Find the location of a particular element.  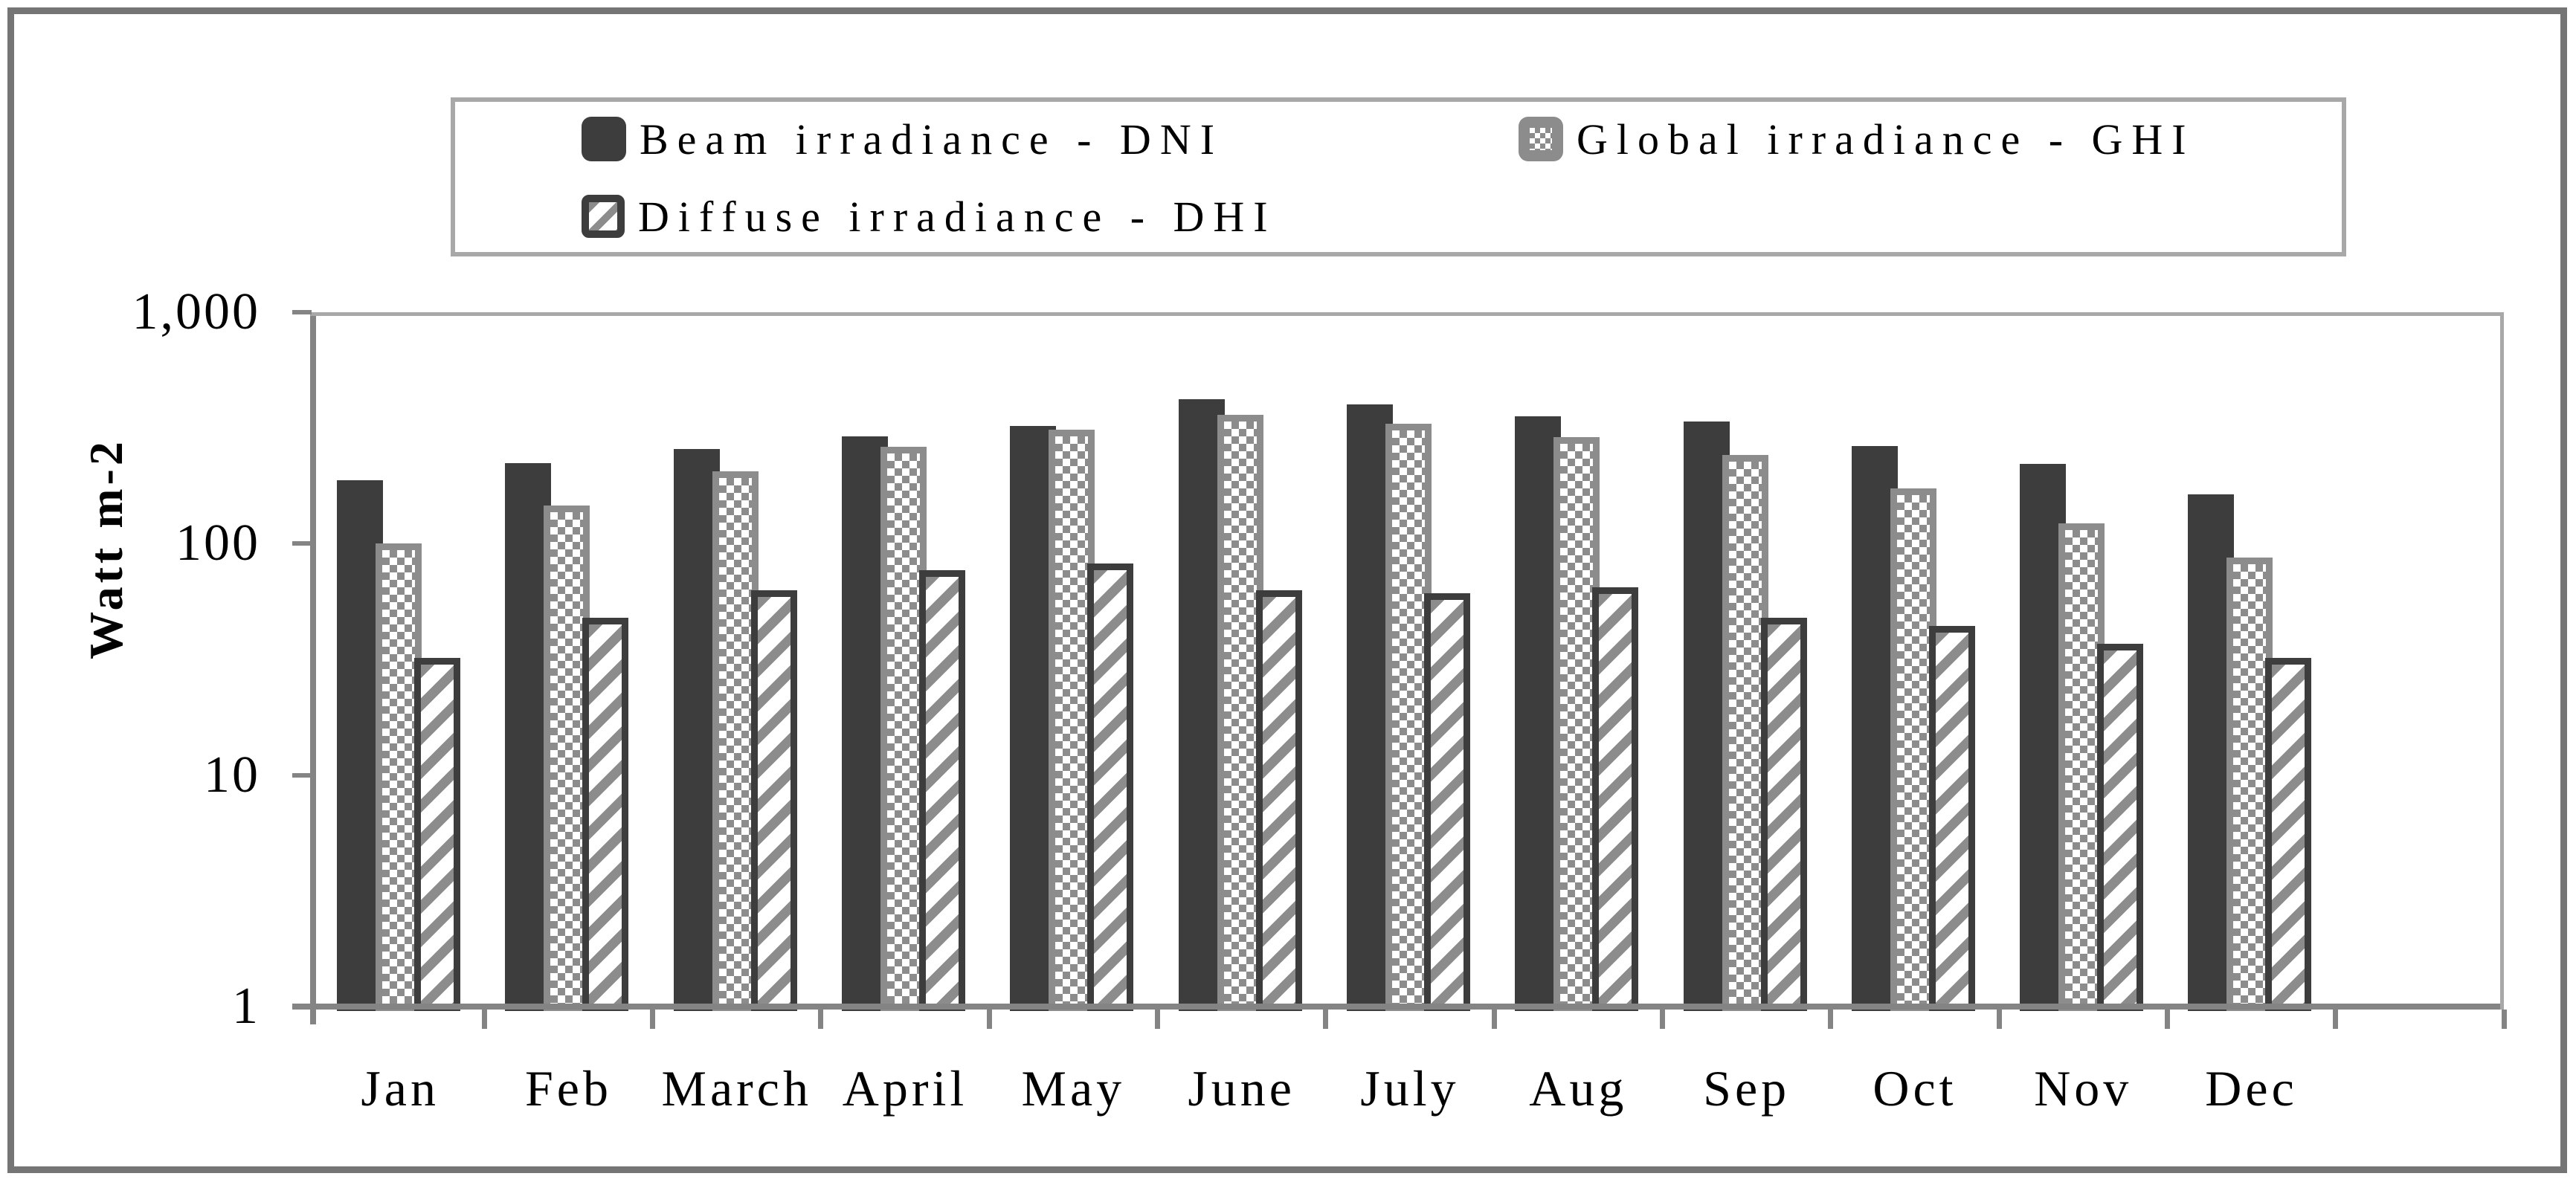

x-category-label-april: April is located at coordinates (905, 1088).